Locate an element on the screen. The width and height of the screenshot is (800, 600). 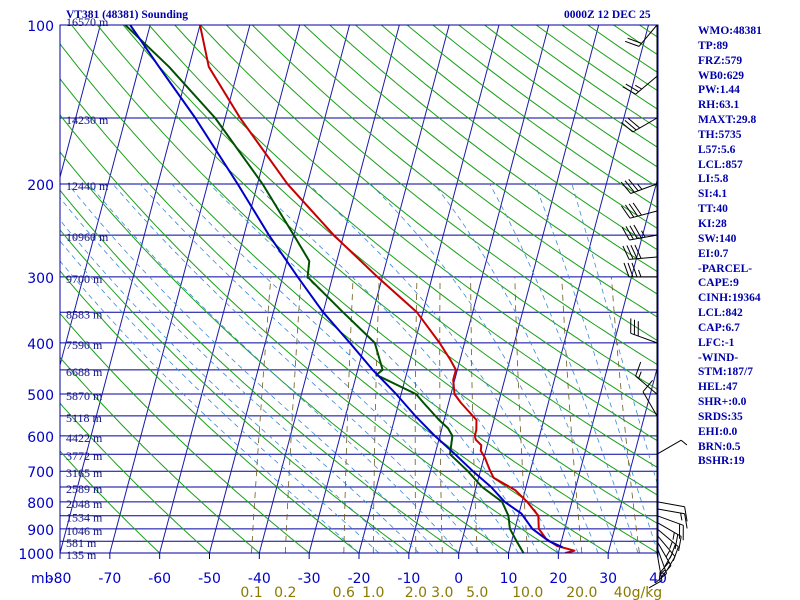
temperature-tick-label: -50 is located at coordinates (209, 579).